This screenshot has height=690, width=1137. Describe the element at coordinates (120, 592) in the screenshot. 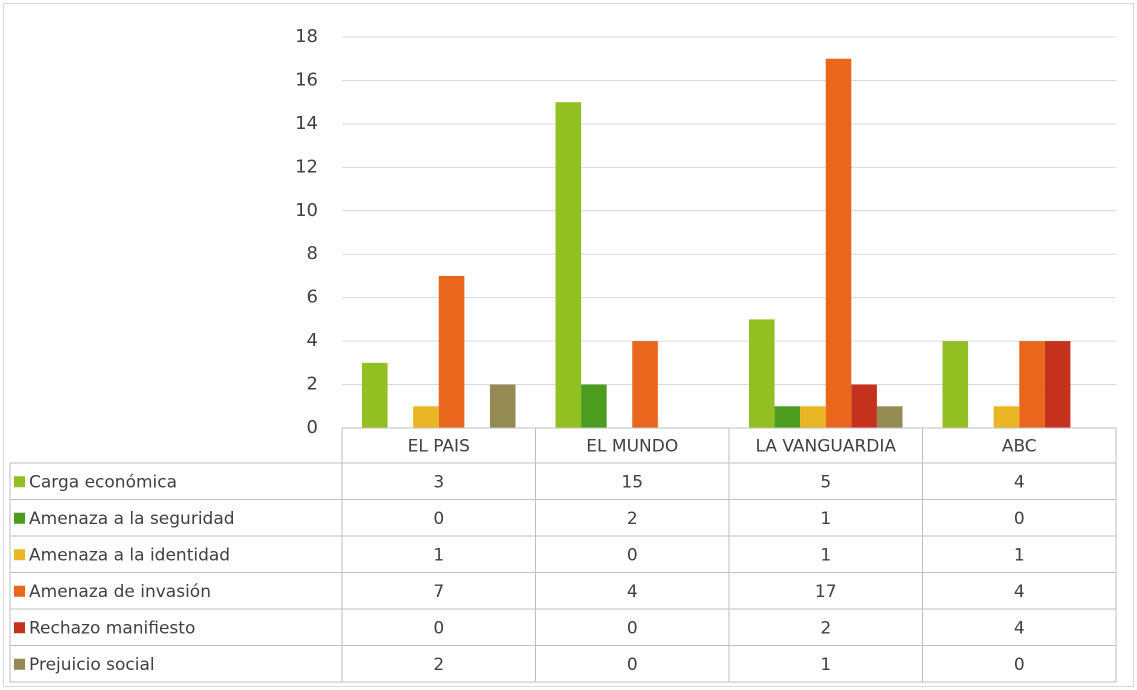

I see `legend-label: Amenaza de invasión` at that location.